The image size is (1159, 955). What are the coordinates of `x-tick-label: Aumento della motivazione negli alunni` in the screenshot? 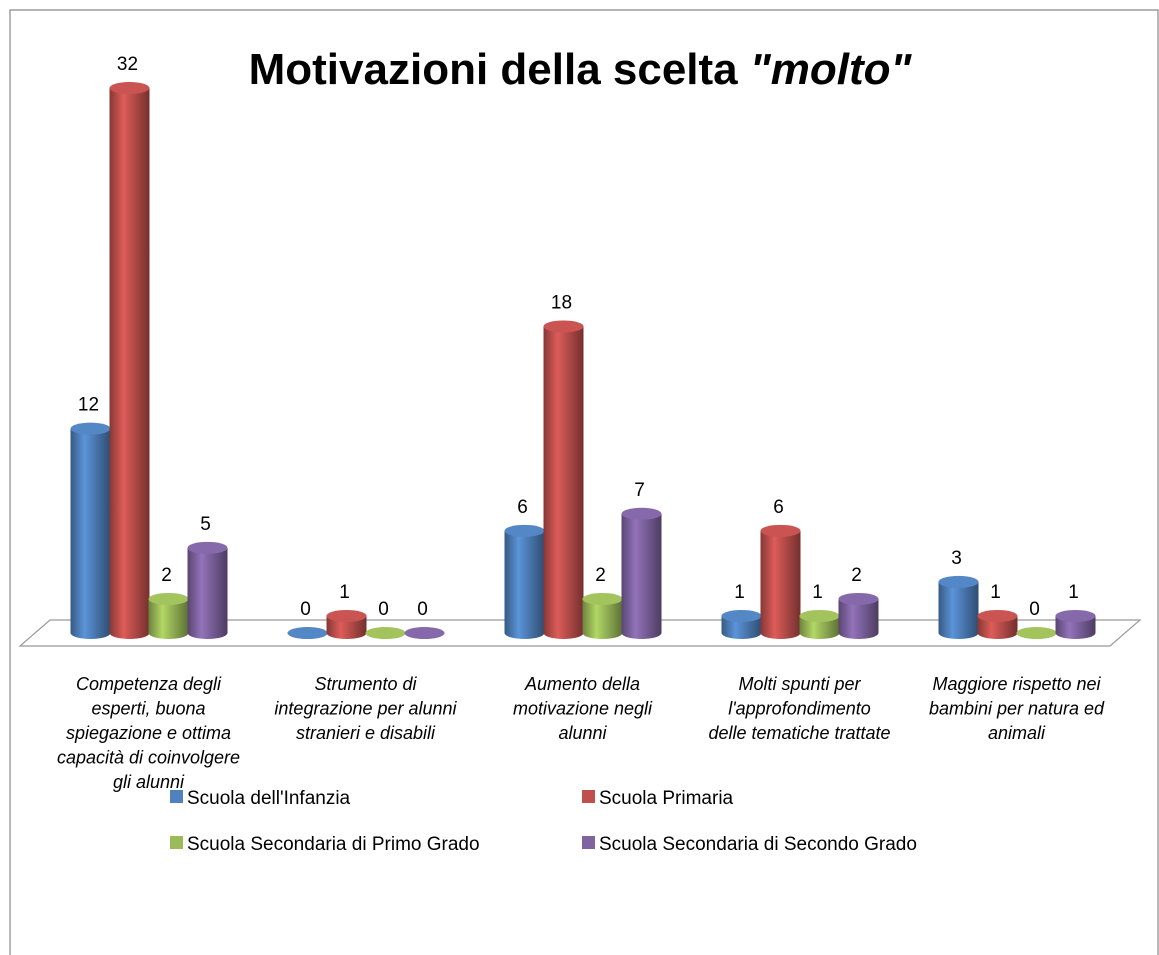 It's located at (583, 708).